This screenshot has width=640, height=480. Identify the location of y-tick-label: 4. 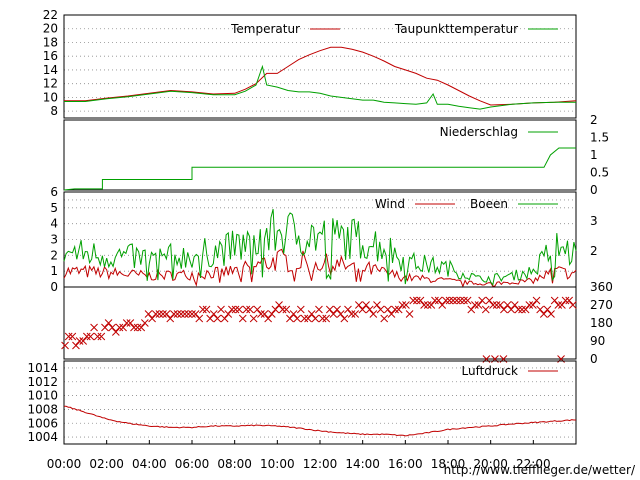
(54, 224).